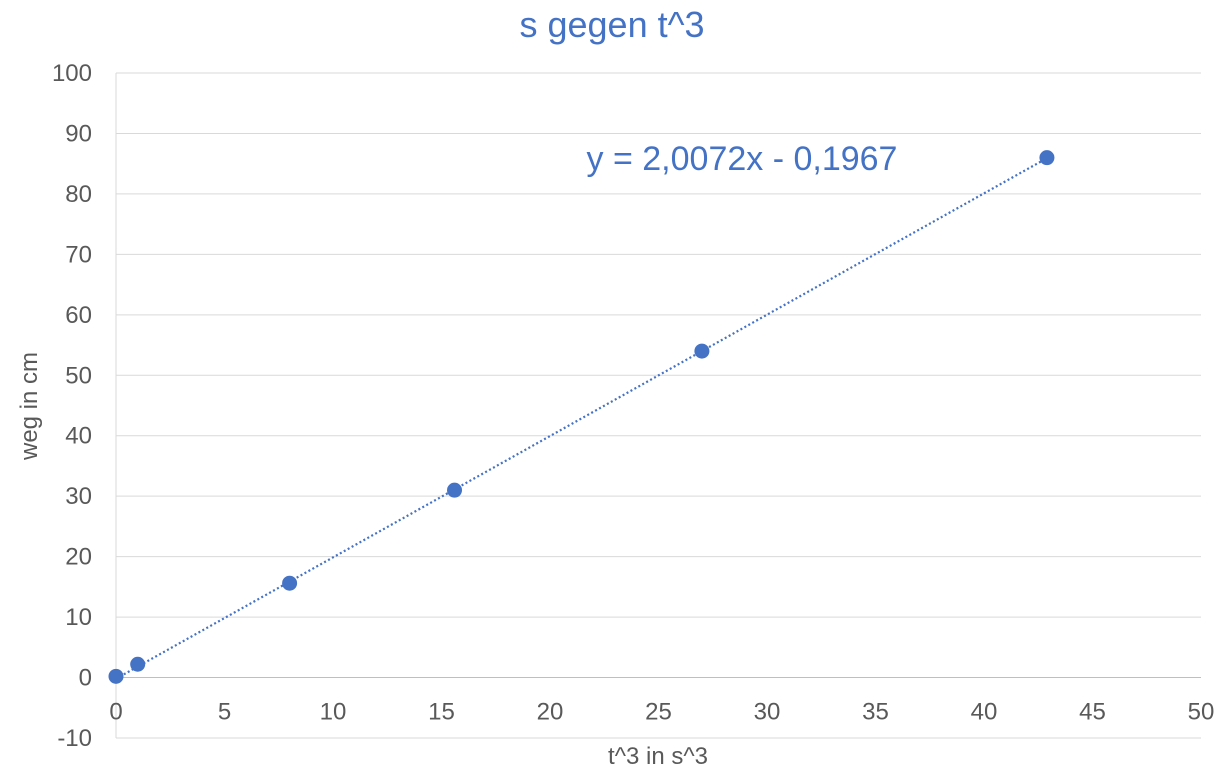  I want to click on y-tick-label: 80, so click(78, 194).